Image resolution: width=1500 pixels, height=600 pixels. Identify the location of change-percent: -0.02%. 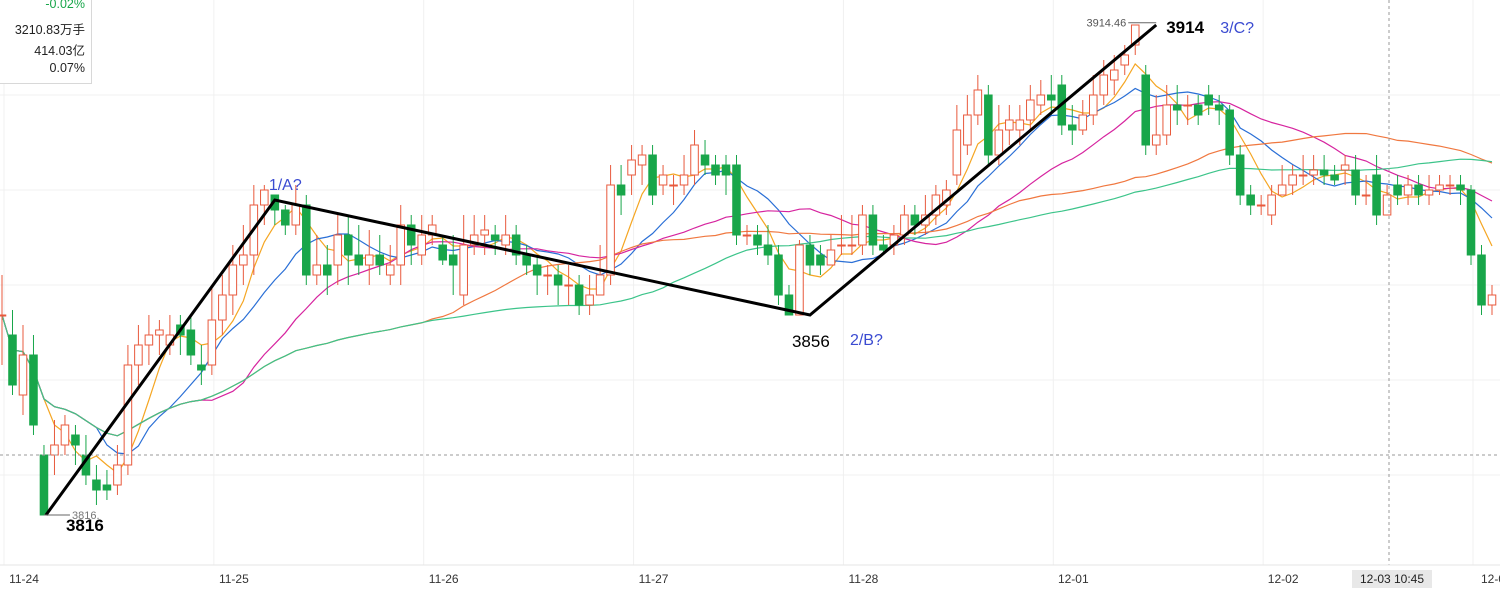
(65, 5).